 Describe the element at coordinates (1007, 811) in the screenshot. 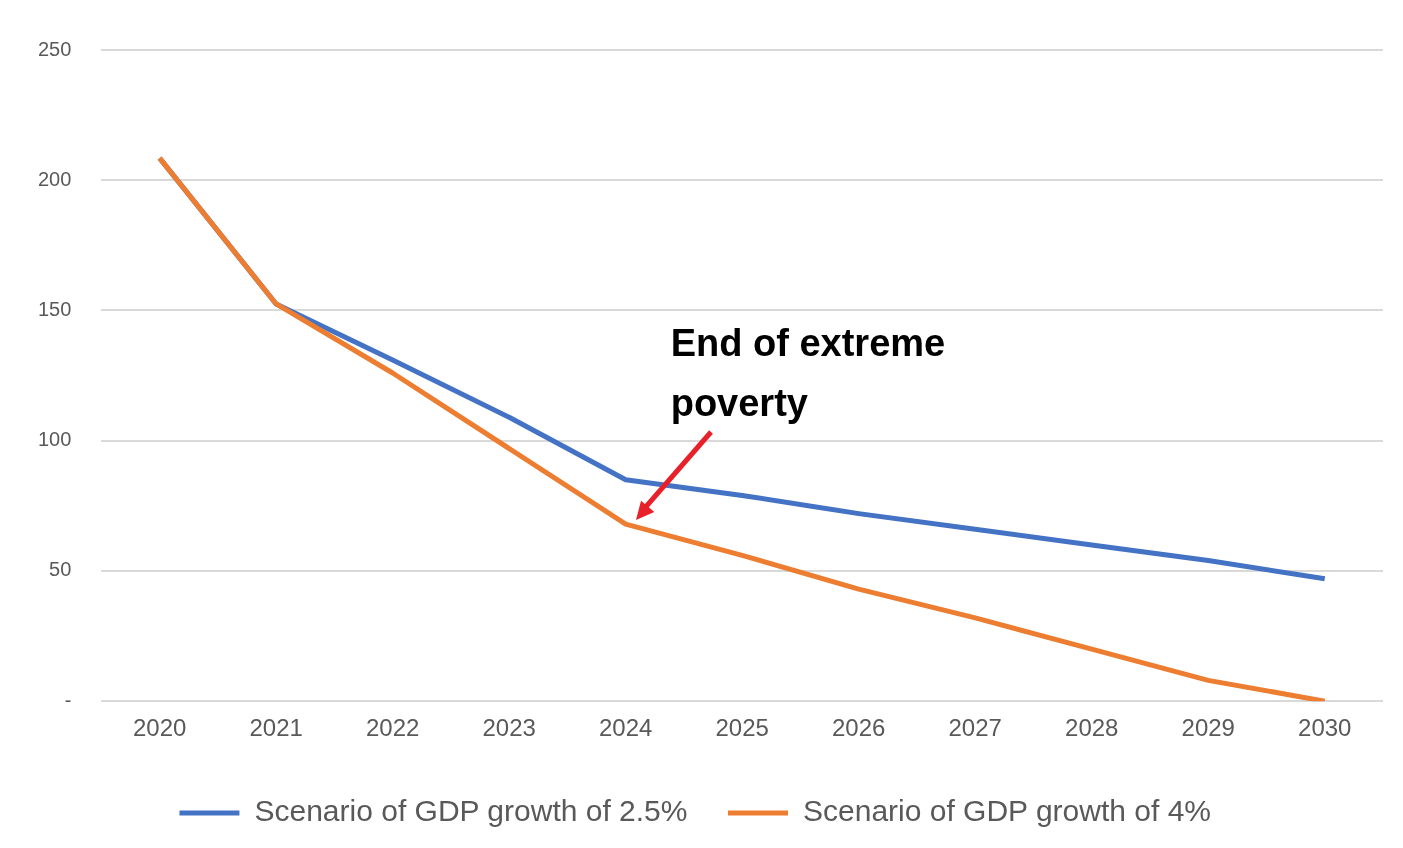

I see `legend-label: Scenario of GDP growth of 4%` at that location.